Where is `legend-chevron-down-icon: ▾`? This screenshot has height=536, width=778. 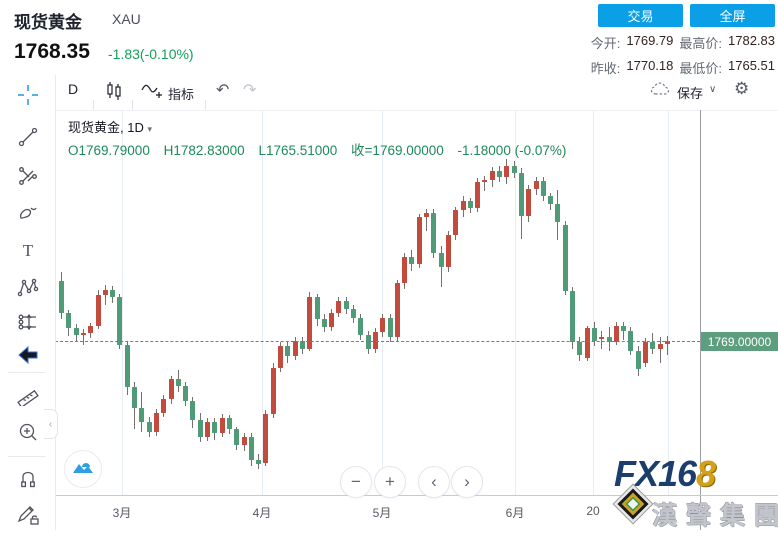 legend-chevron-down-icon: ▾ is located at coordinates (149, 129).